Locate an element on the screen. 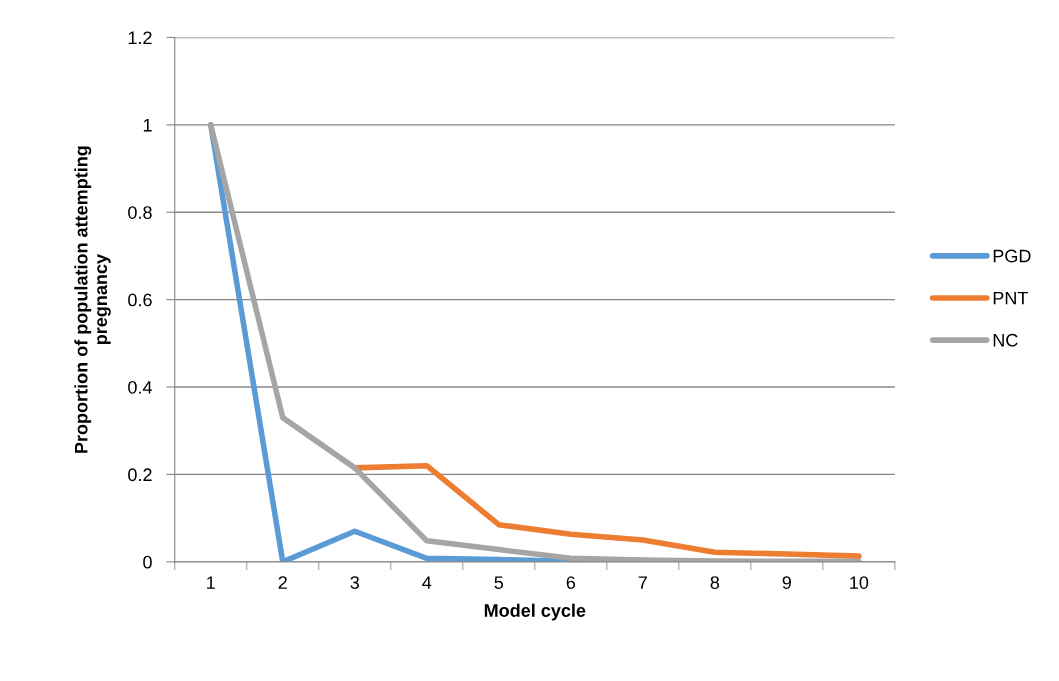 Image resolution: width=1059 pixels, height=681 pixels. x-tick-label: 9 is located at coordinates (786, 582).